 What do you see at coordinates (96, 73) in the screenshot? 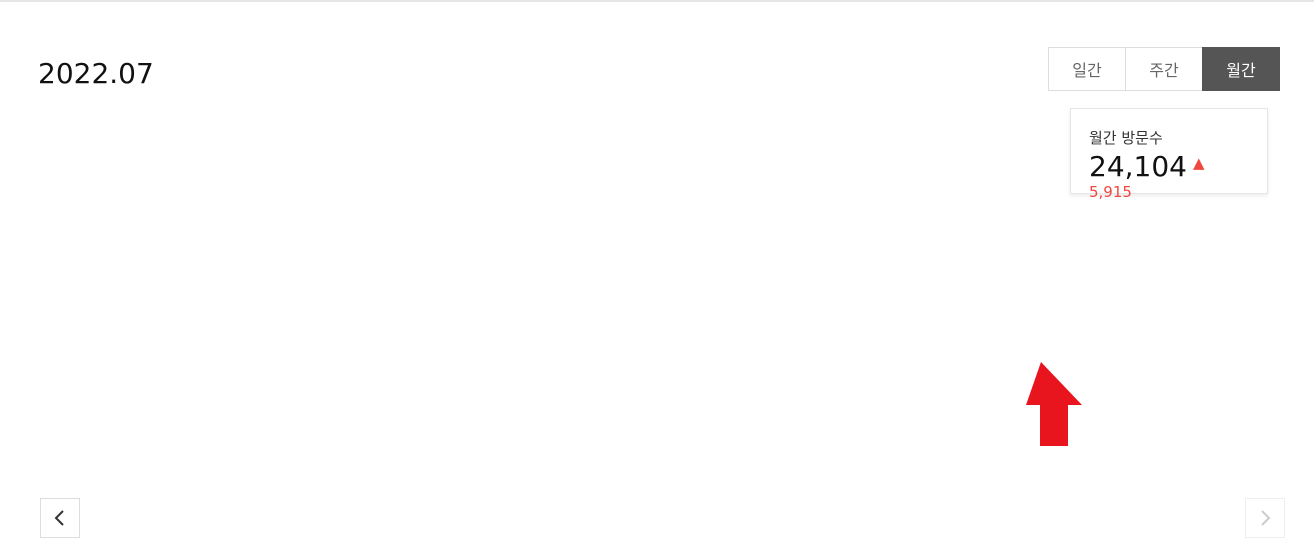
I see `page-title: 2022.07` at bounding box center [96, 73].